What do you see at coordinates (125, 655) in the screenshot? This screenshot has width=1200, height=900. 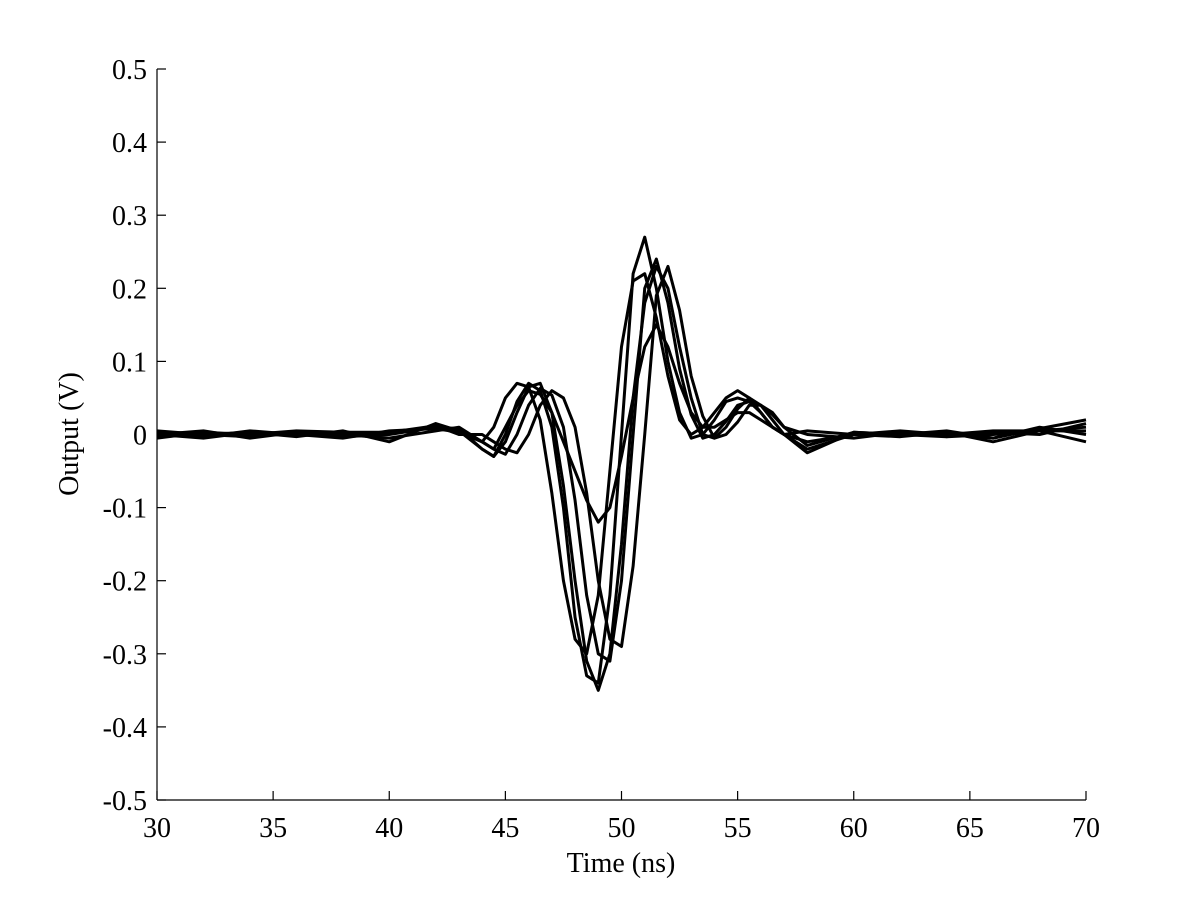 I see `y-tick-label: -0.3` at bounding box center [125, 655].